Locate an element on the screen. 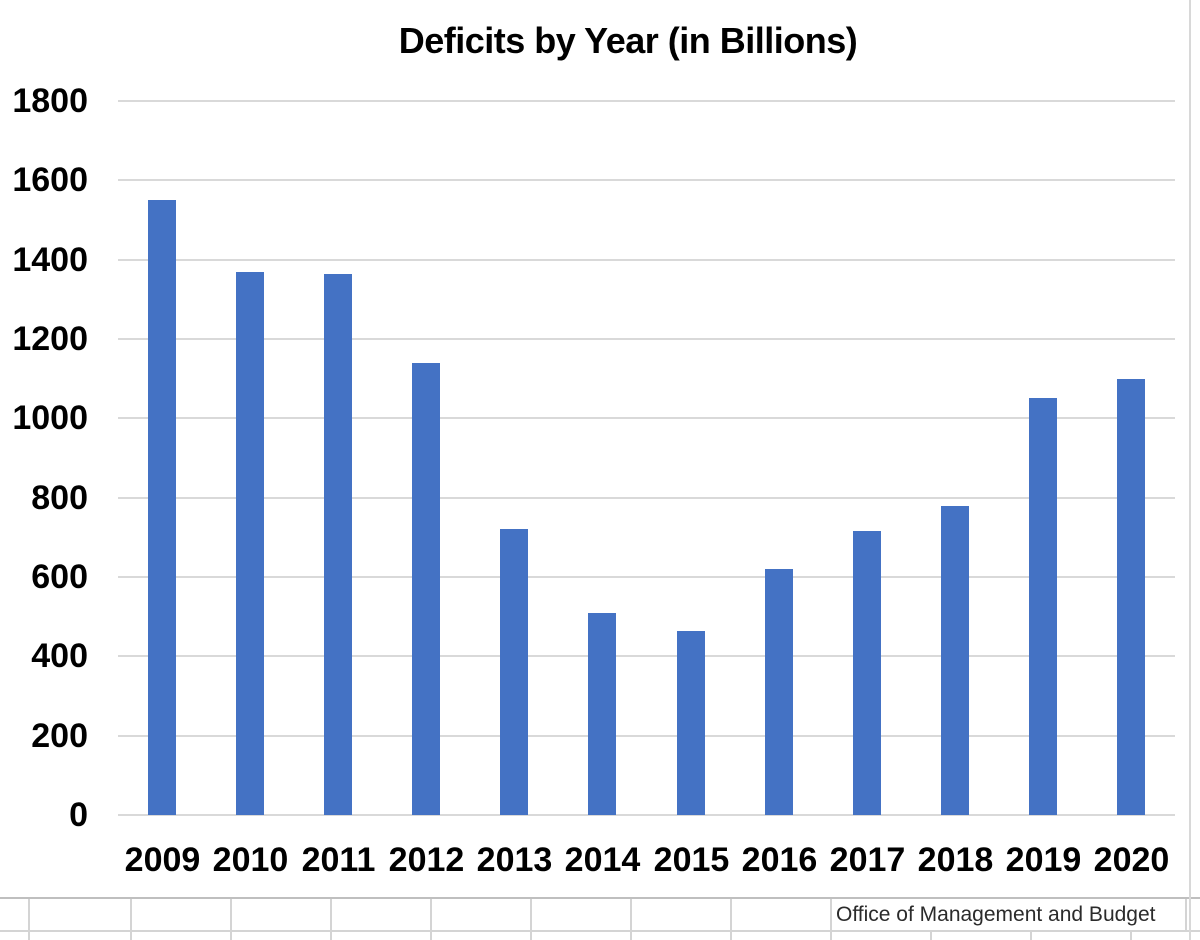 The width and height of the screenshot is (1200, 940). y-tick-1400: 1400 is located at coordinates (50, 259).